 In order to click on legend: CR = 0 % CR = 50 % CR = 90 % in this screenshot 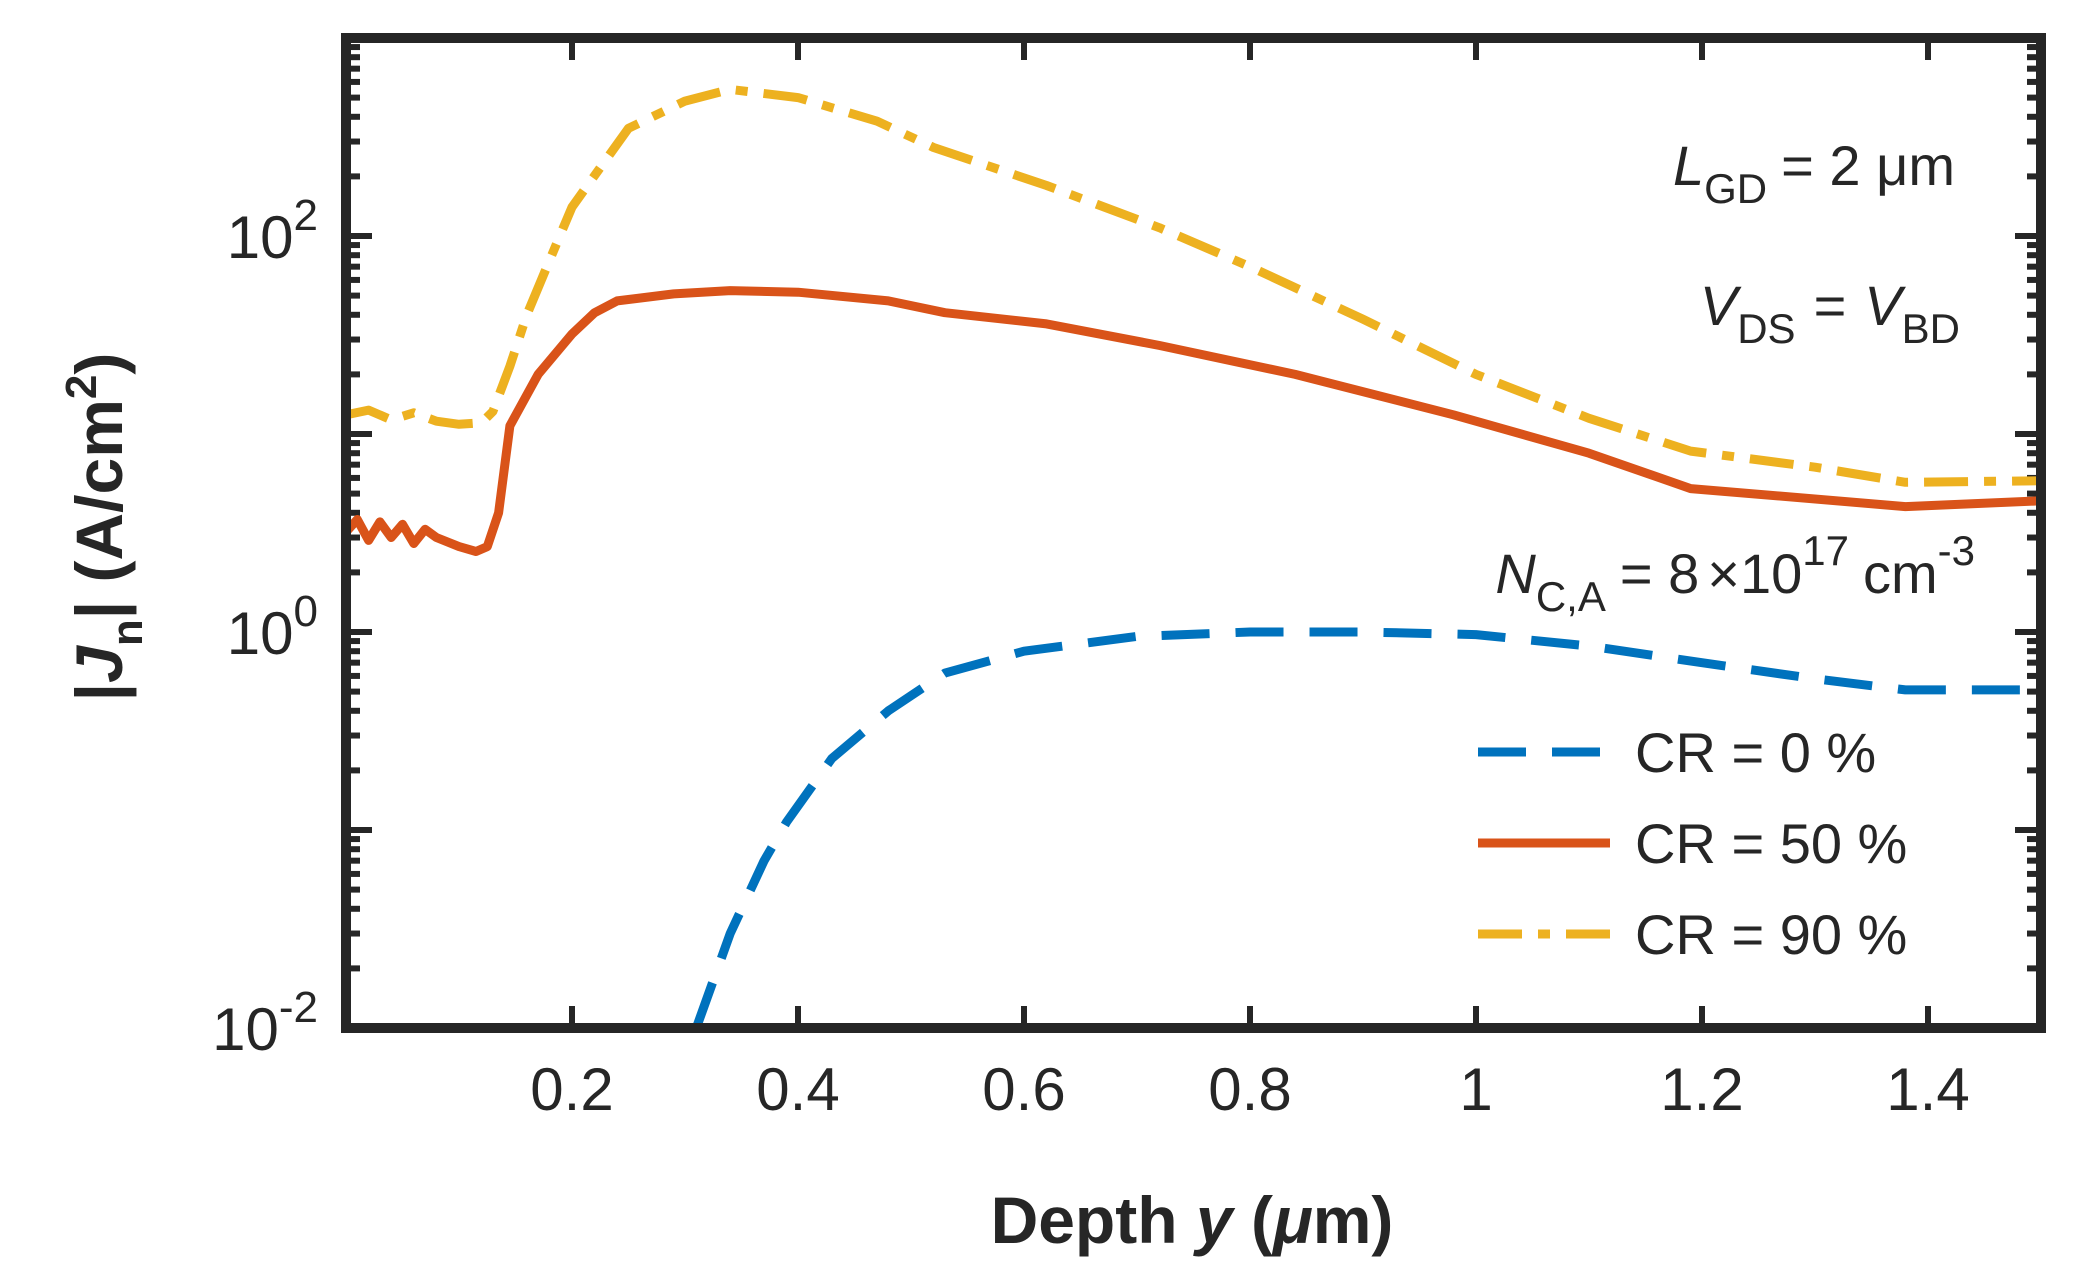, I will do `click(1692, 843)`.